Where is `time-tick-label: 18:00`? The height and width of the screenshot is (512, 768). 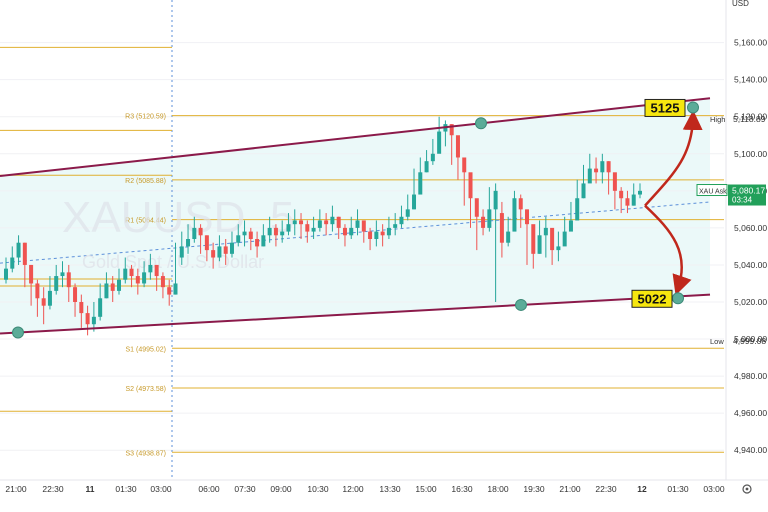 time-tick-label: 18:00 is located at coordinates (498, 489).